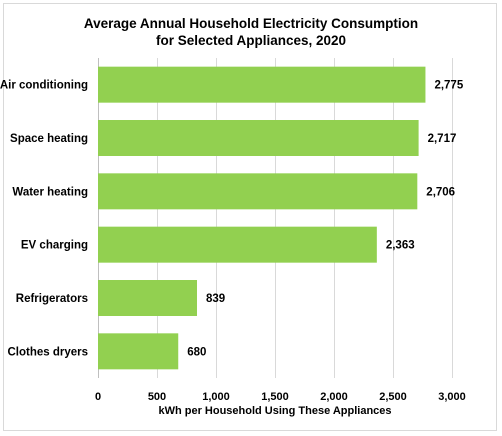  Describe the element at coordinates (442, 139) in the screenshot. I see `value-label: 2,717` at that location.